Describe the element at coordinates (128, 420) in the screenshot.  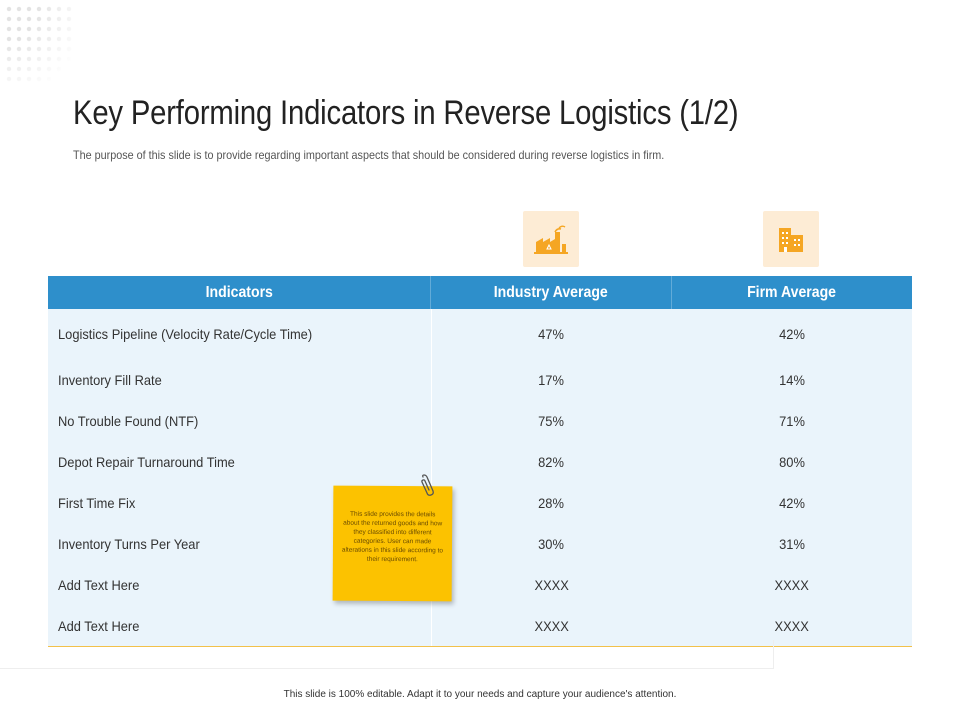
I see `indicator-cell: No Trouble Found (NTF)` at that location.